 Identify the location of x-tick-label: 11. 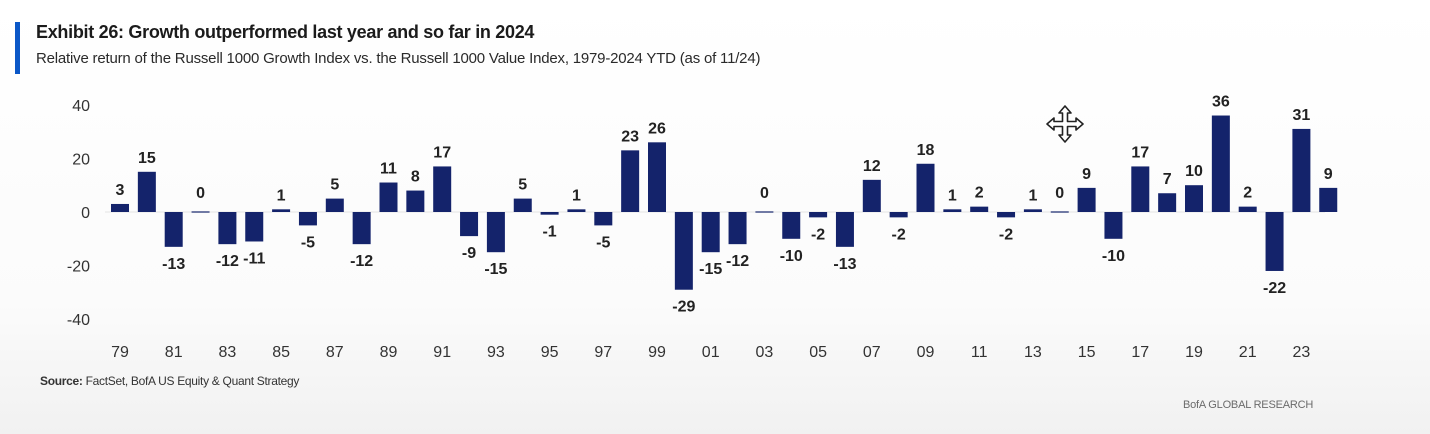
(979, 352).